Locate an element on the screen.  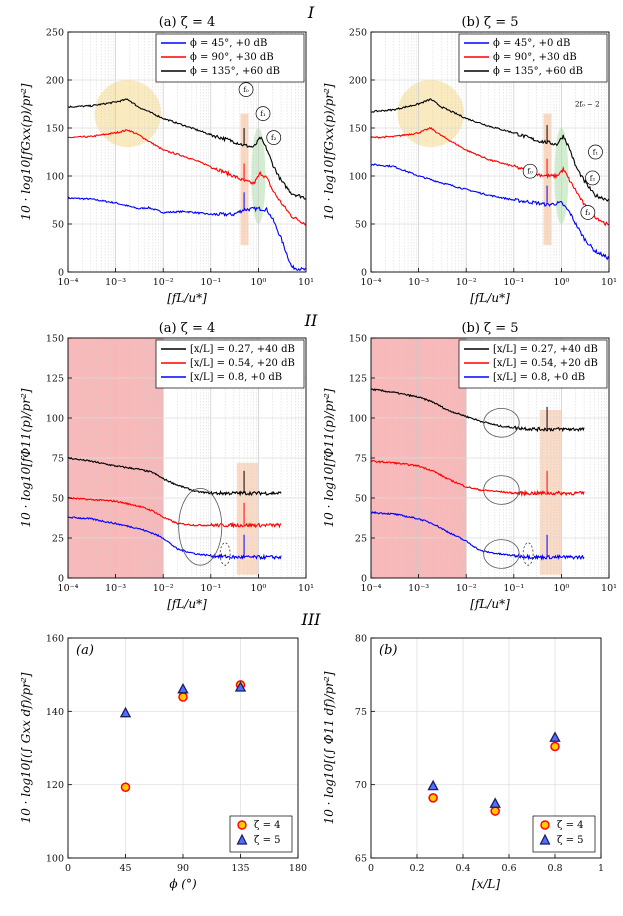
x-tick-label: 0 is located at coordinates (68, 868).